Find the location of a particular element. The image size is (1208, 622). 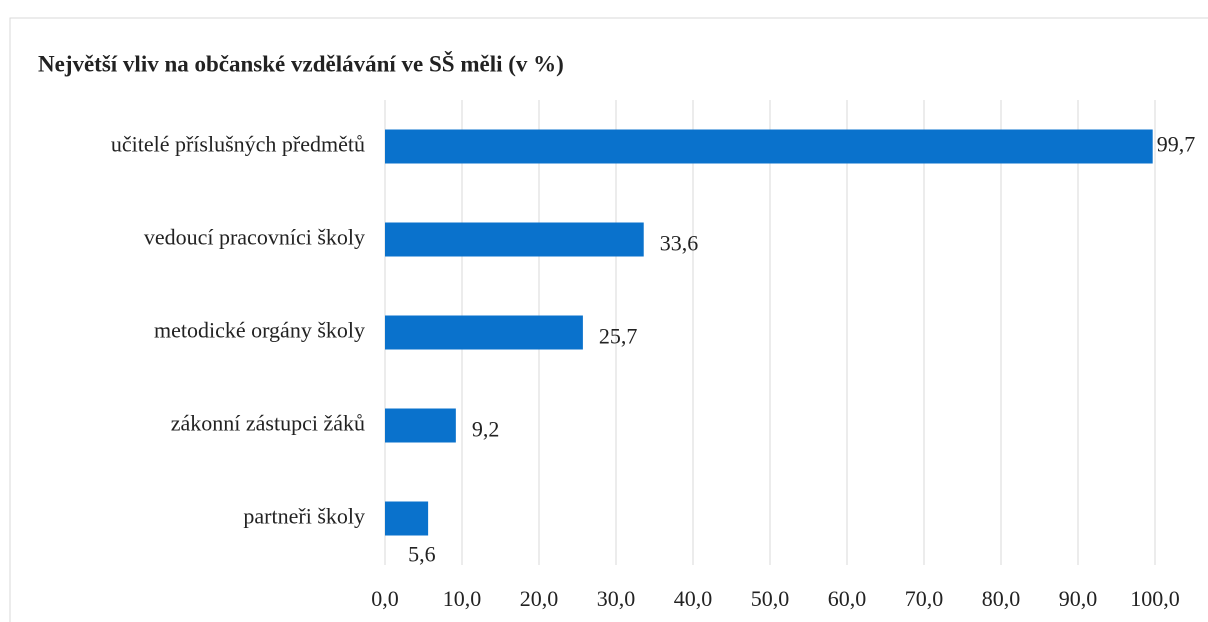

value-label: 25,7 is located at coordinates (618, 336).